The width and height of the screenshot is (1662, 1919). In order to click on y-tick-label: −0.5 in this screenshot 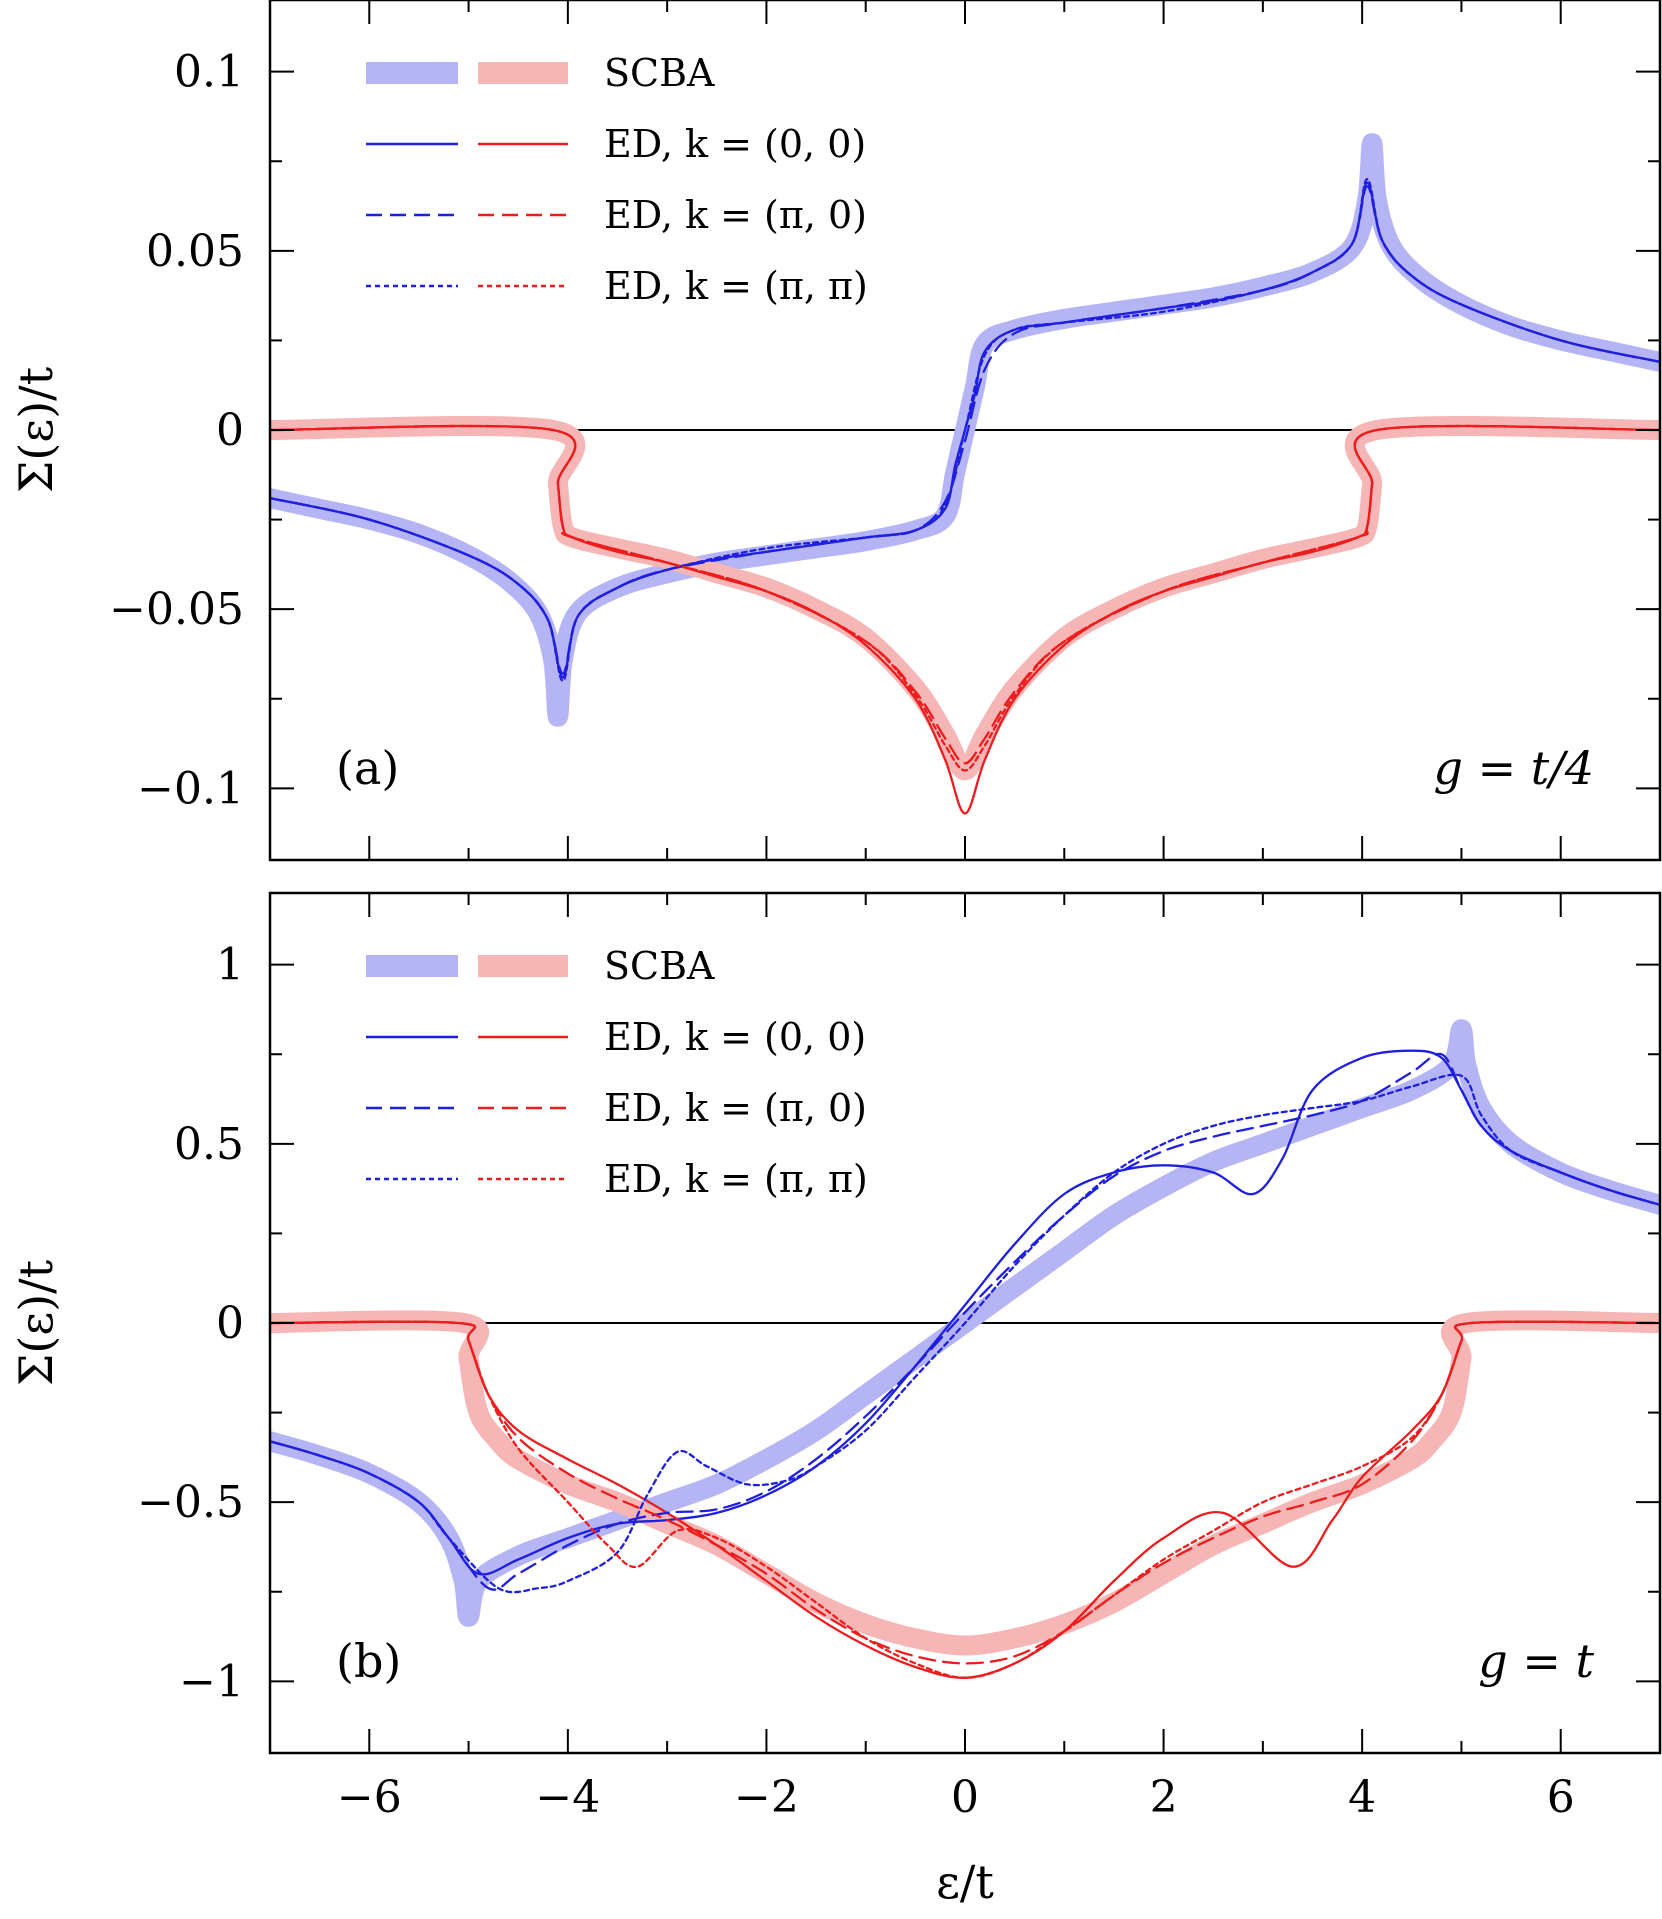, I will do `click(190, 1502)`.